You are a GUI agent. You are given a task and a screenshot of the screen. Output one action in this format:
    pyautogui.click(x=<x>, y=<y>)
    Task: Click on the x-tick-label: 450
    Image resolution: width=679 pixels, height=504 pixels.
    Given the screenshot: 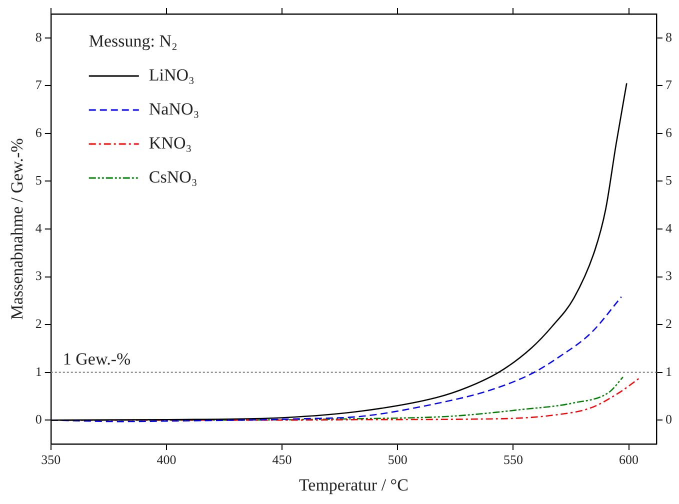 What is the action you would take?
    pyautogui.click(x=282, y=460)
    